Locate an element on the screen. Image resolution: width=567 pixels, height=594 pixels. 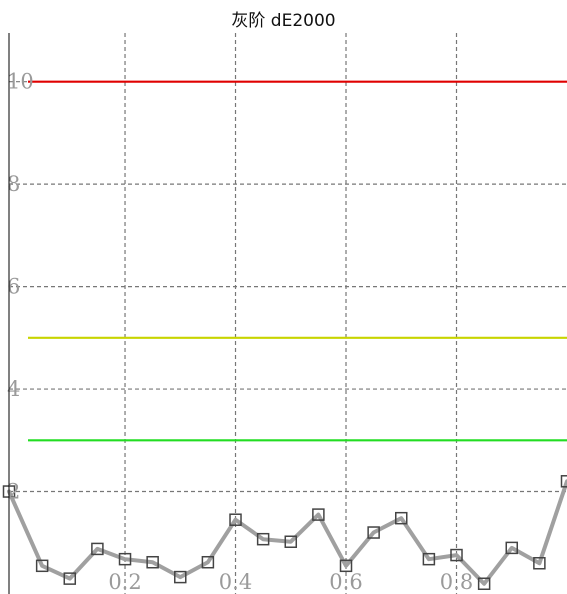
x-tick-label: 0.4 is located at coordinates (235, 582).